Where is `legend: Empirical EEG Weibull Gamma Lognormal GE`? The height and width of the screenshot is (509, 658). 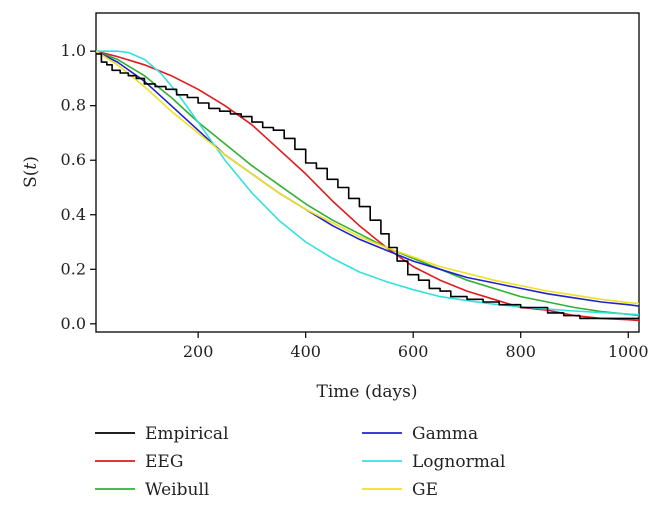 legend: Empirical EEG Weibull Gamma Lognormal GE is located at coordinates (300, 462).